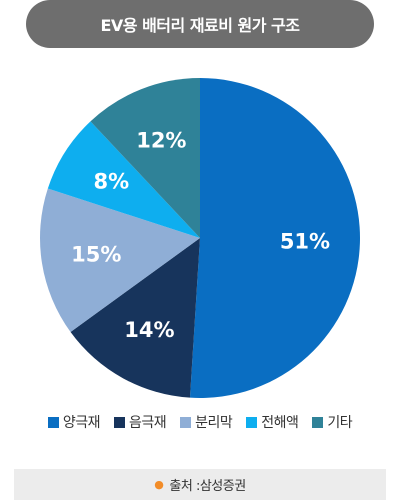 This screenshot has height=500, width=400. I want to click on slice-label-2: 14%, so click(149, 330).